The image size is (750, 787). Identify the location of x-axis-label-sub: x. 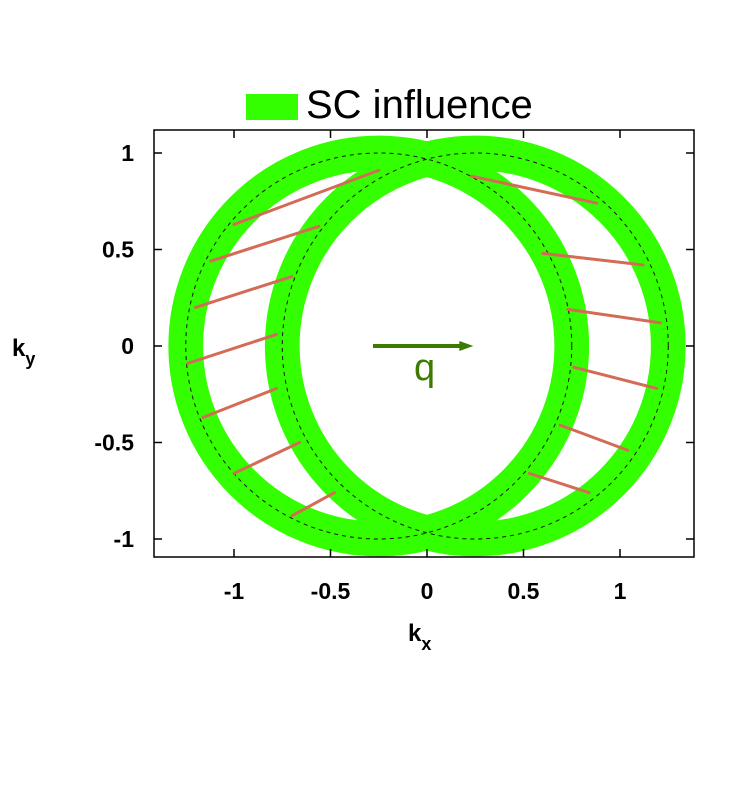
(426, 644).